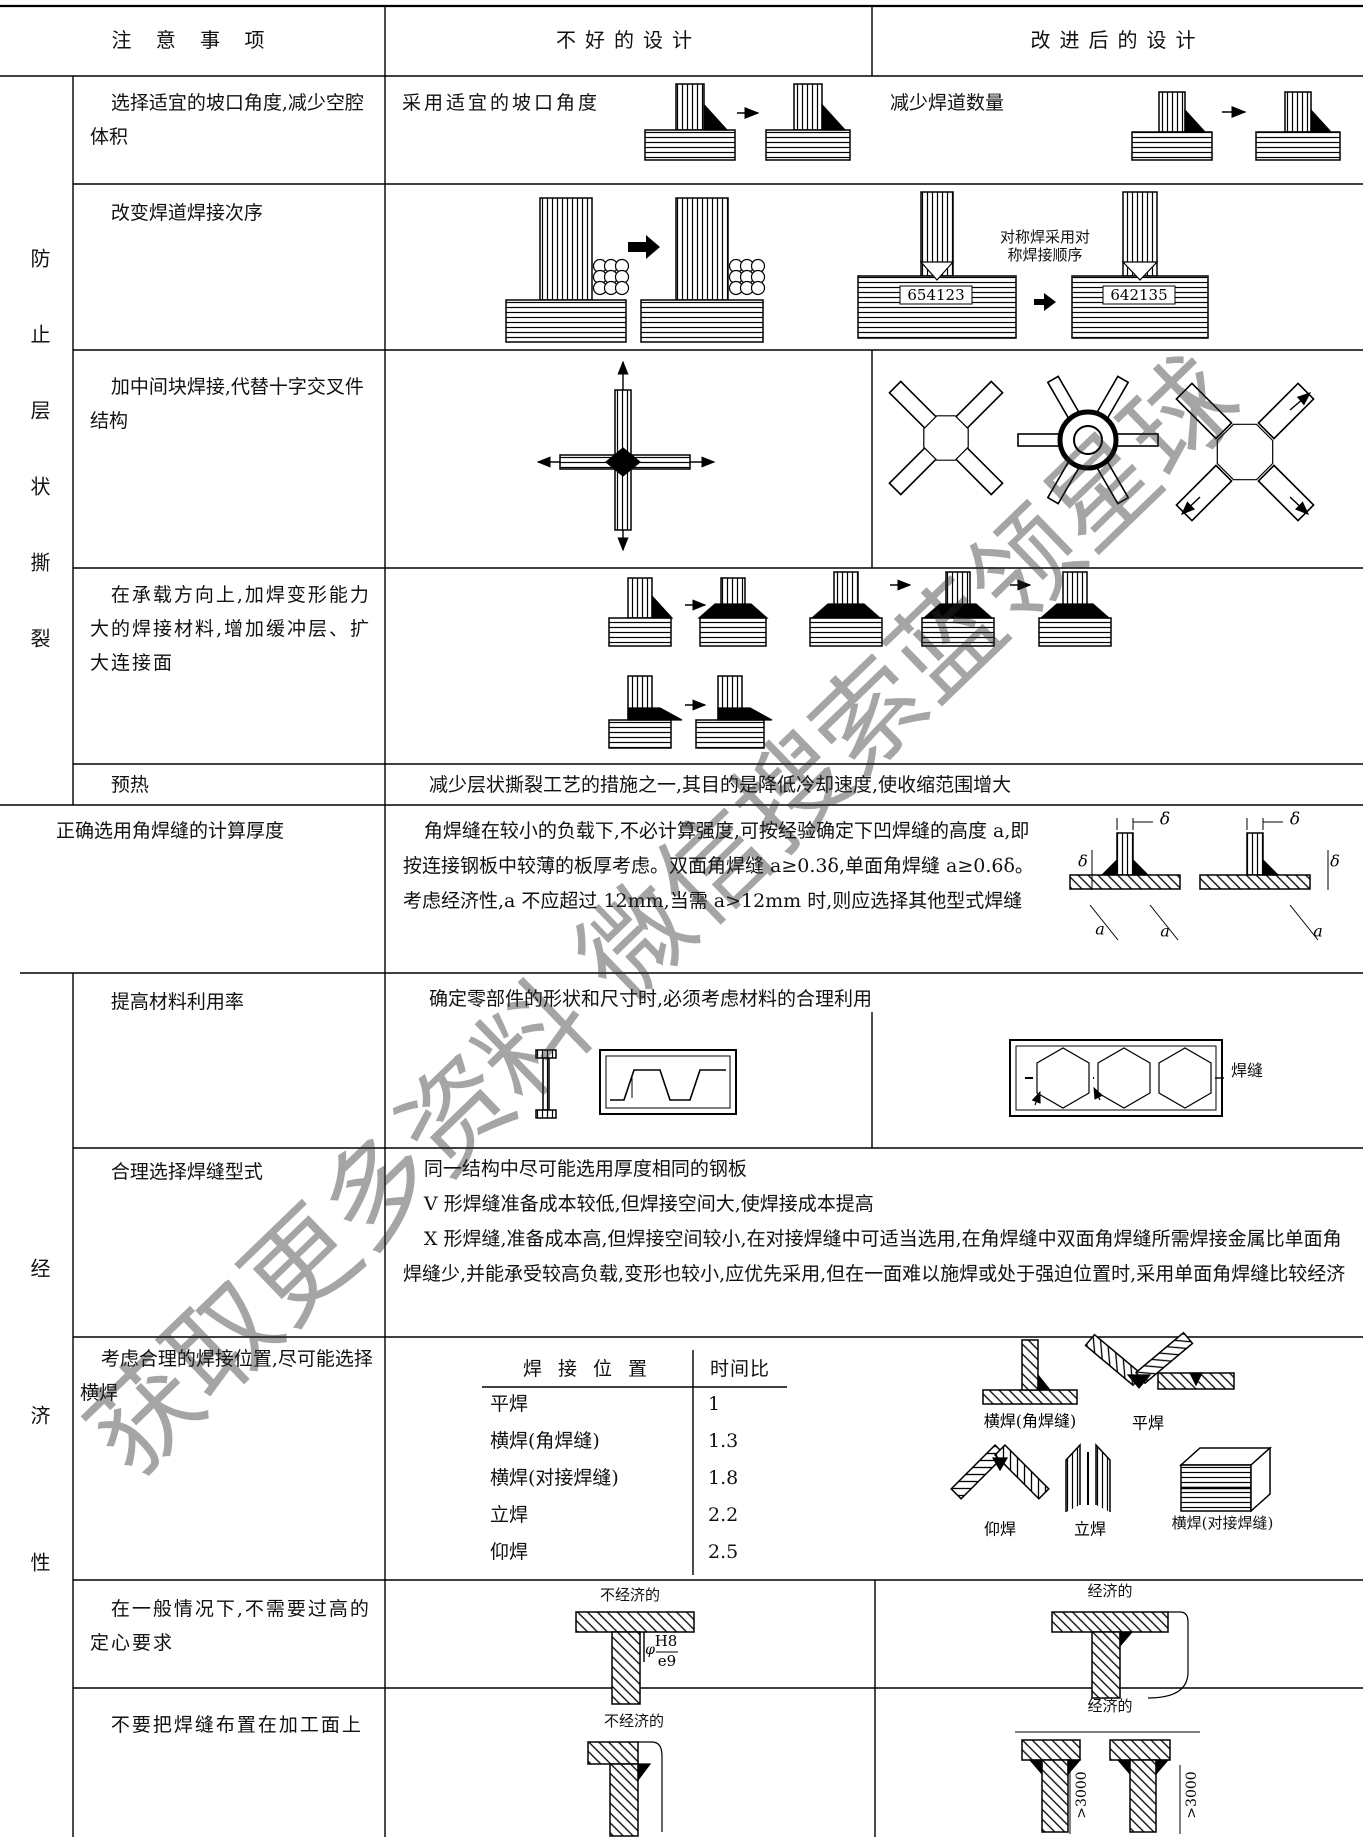 The height and width of the screenshot is (1837, 1363). What do you see at coordinates (947, 103) in the screenshot?
I see `good-text: 减少焊道数量` at bounding box center [947, 103].